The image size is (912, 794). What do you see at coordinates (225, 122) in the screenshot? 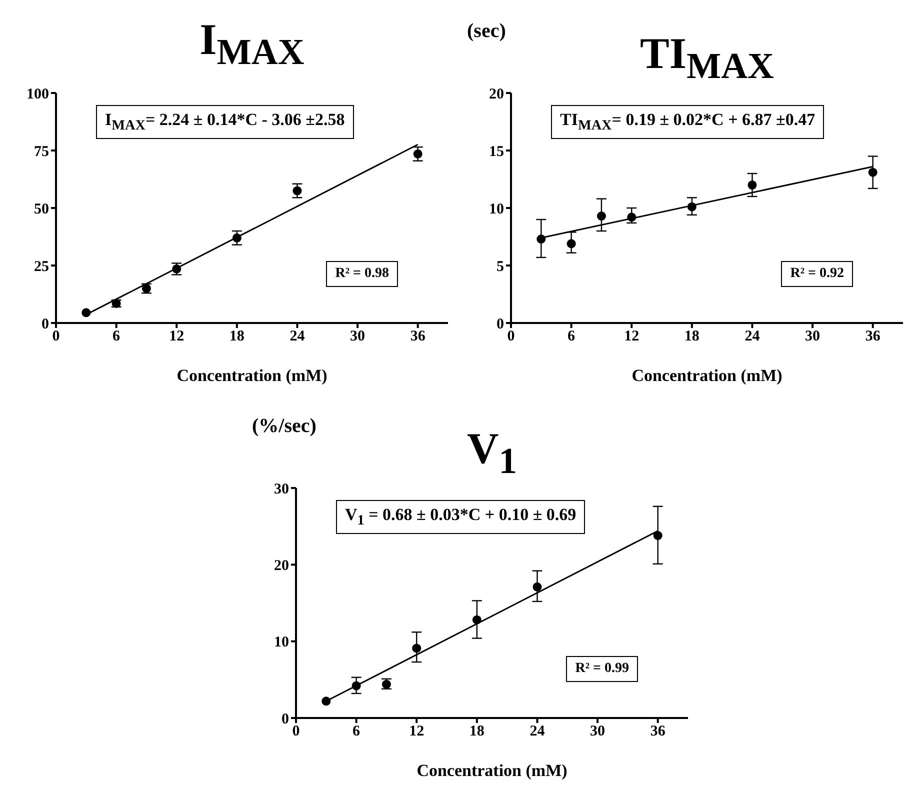
I see `annotation: I$_{MAX}$= 2.24 ± 0.14*C - 3.06 ±2.58` at bounding box center [225, 122].